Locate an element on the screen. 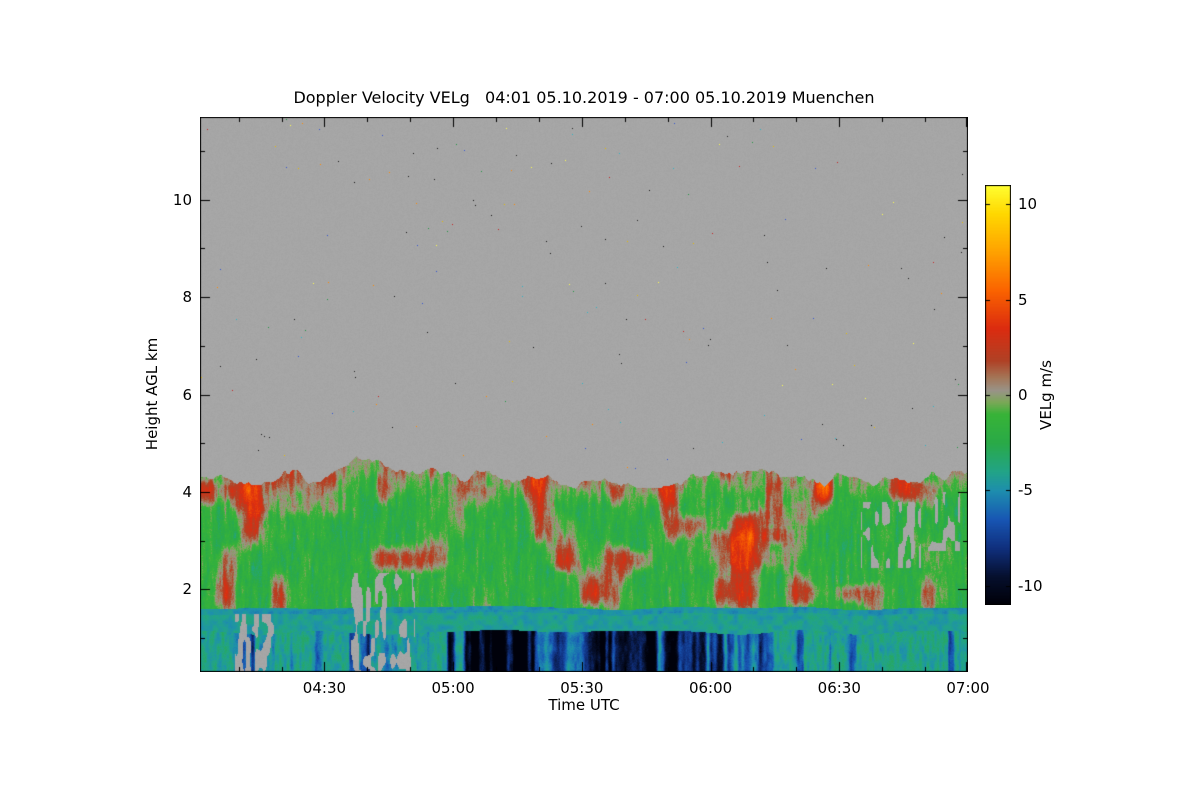  colorbar-tick-label: 10 is located at coordinates (1028, 204).